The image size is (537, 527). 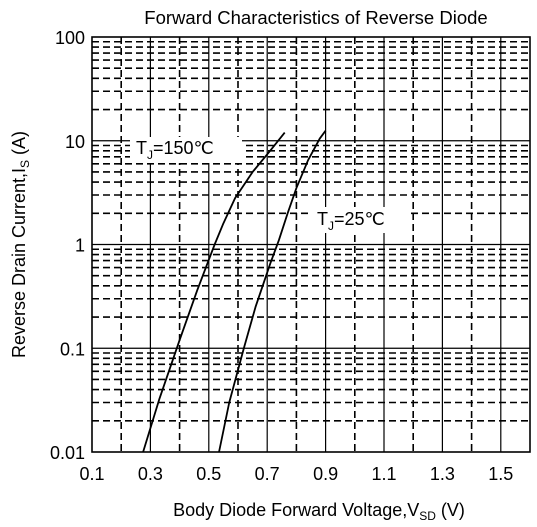 What do you see at coordinates (72, 349) in the screenshot?
I see `y-tick-label: 0.1` at bounding box center [72, 349].